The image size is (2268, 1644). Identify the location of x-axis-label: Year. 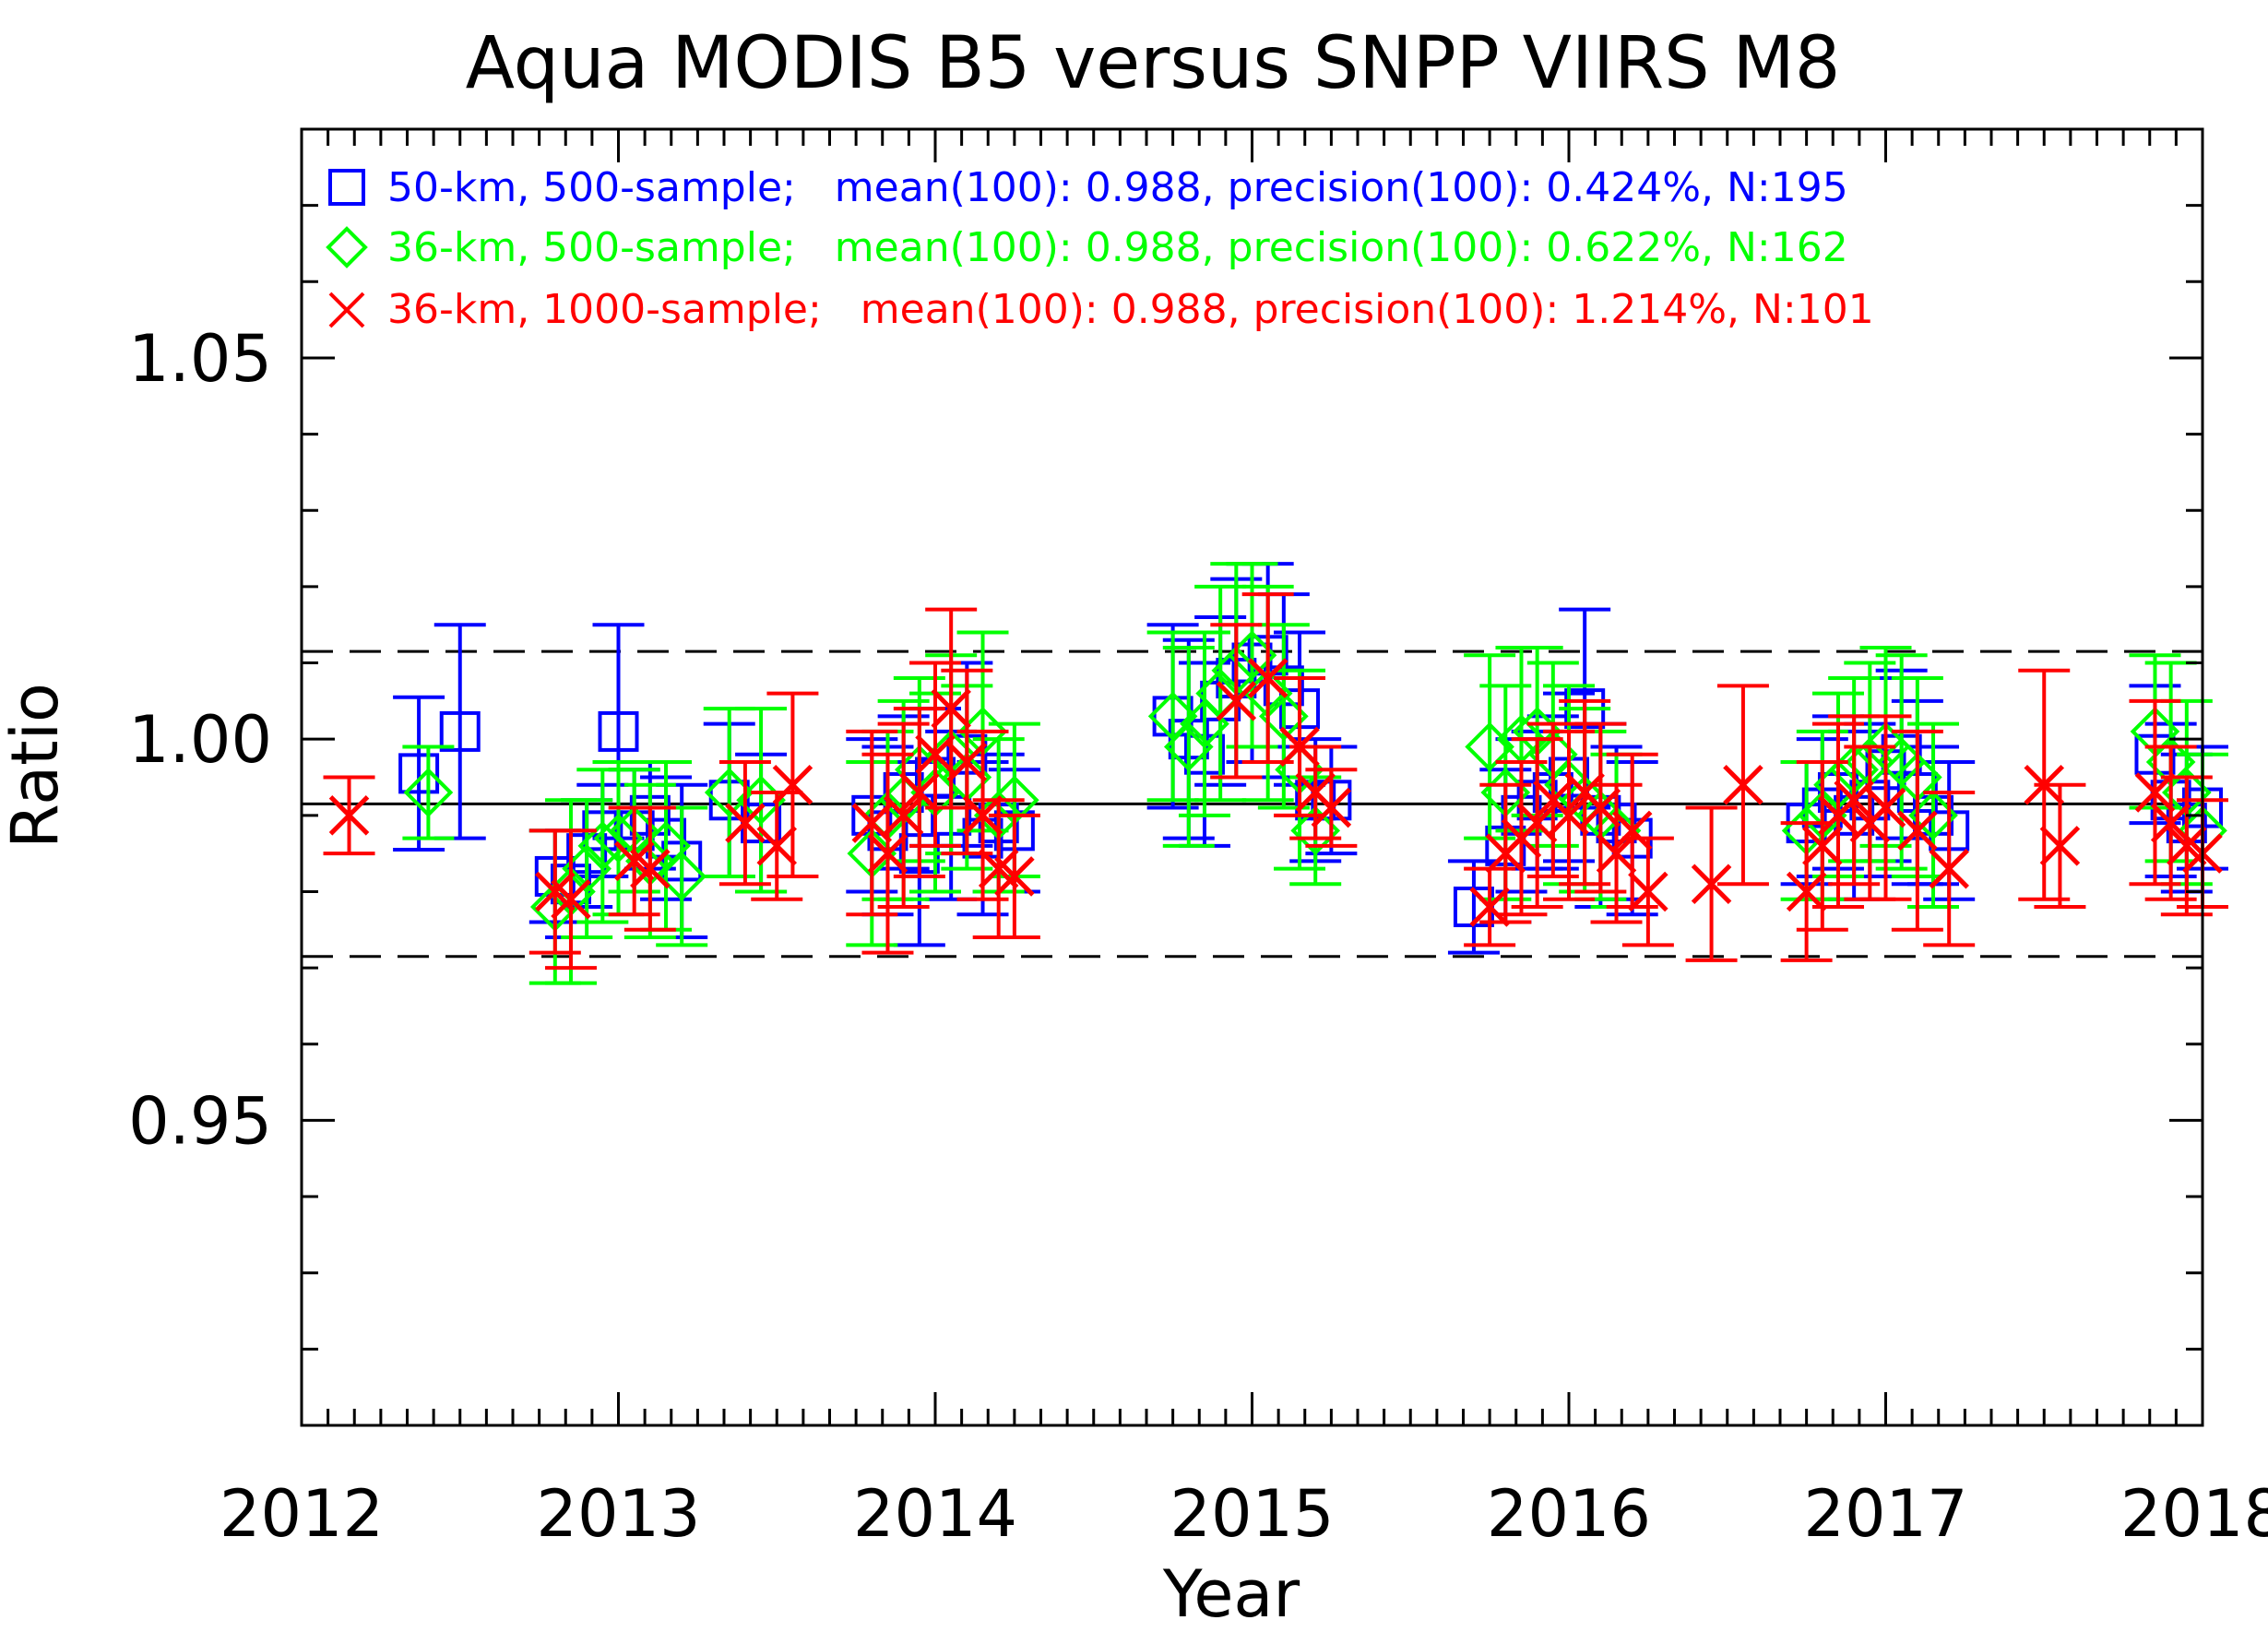
(1231, 1594).